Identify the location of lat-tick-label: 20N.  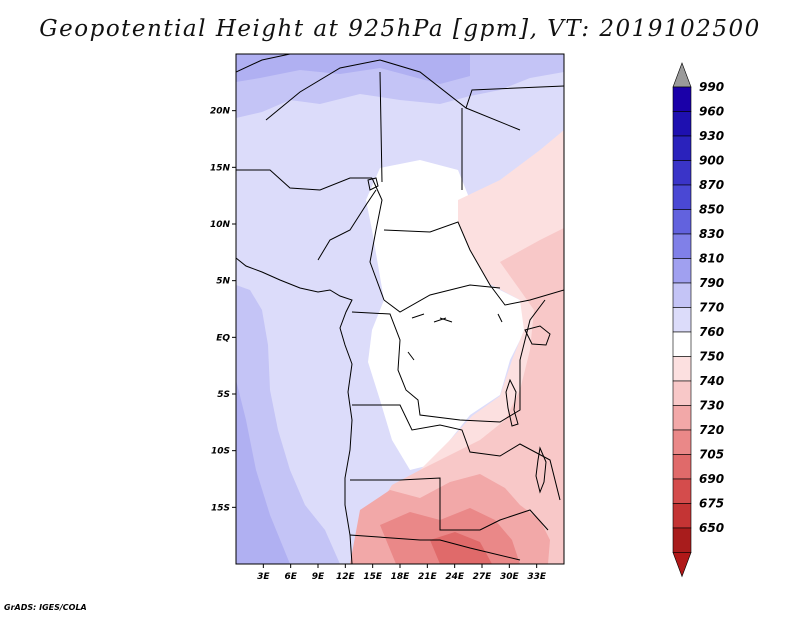
(220, 112).